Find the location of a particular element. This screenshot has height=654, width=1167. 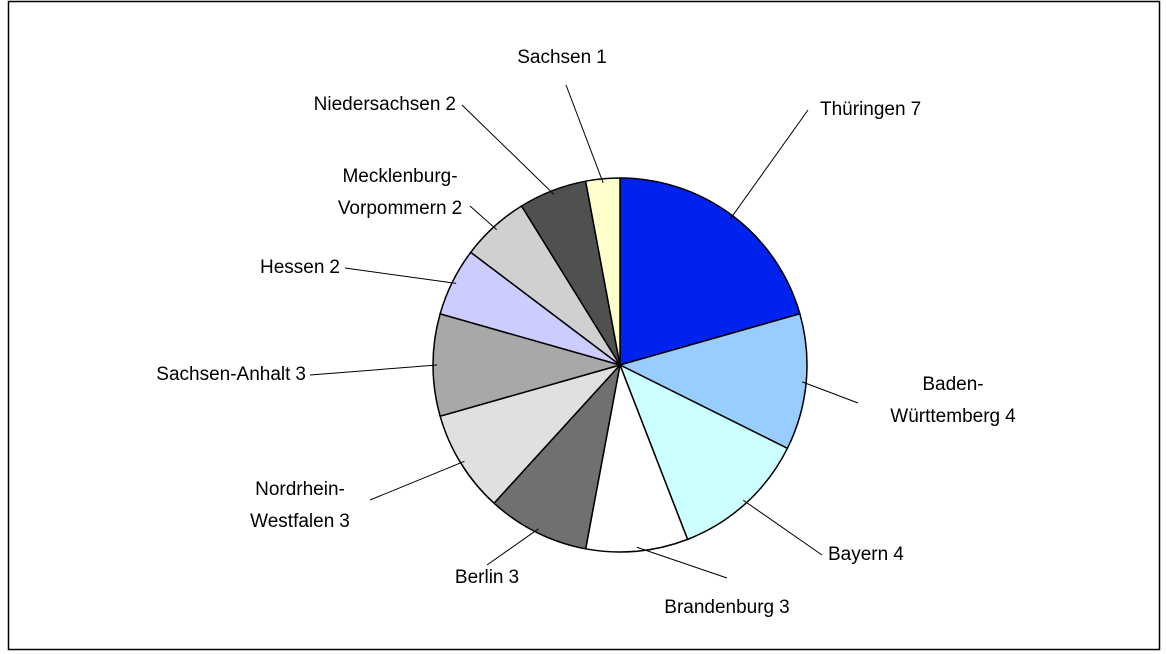

slice-label-name: Brandenburg is located at coordinates (719, 607).